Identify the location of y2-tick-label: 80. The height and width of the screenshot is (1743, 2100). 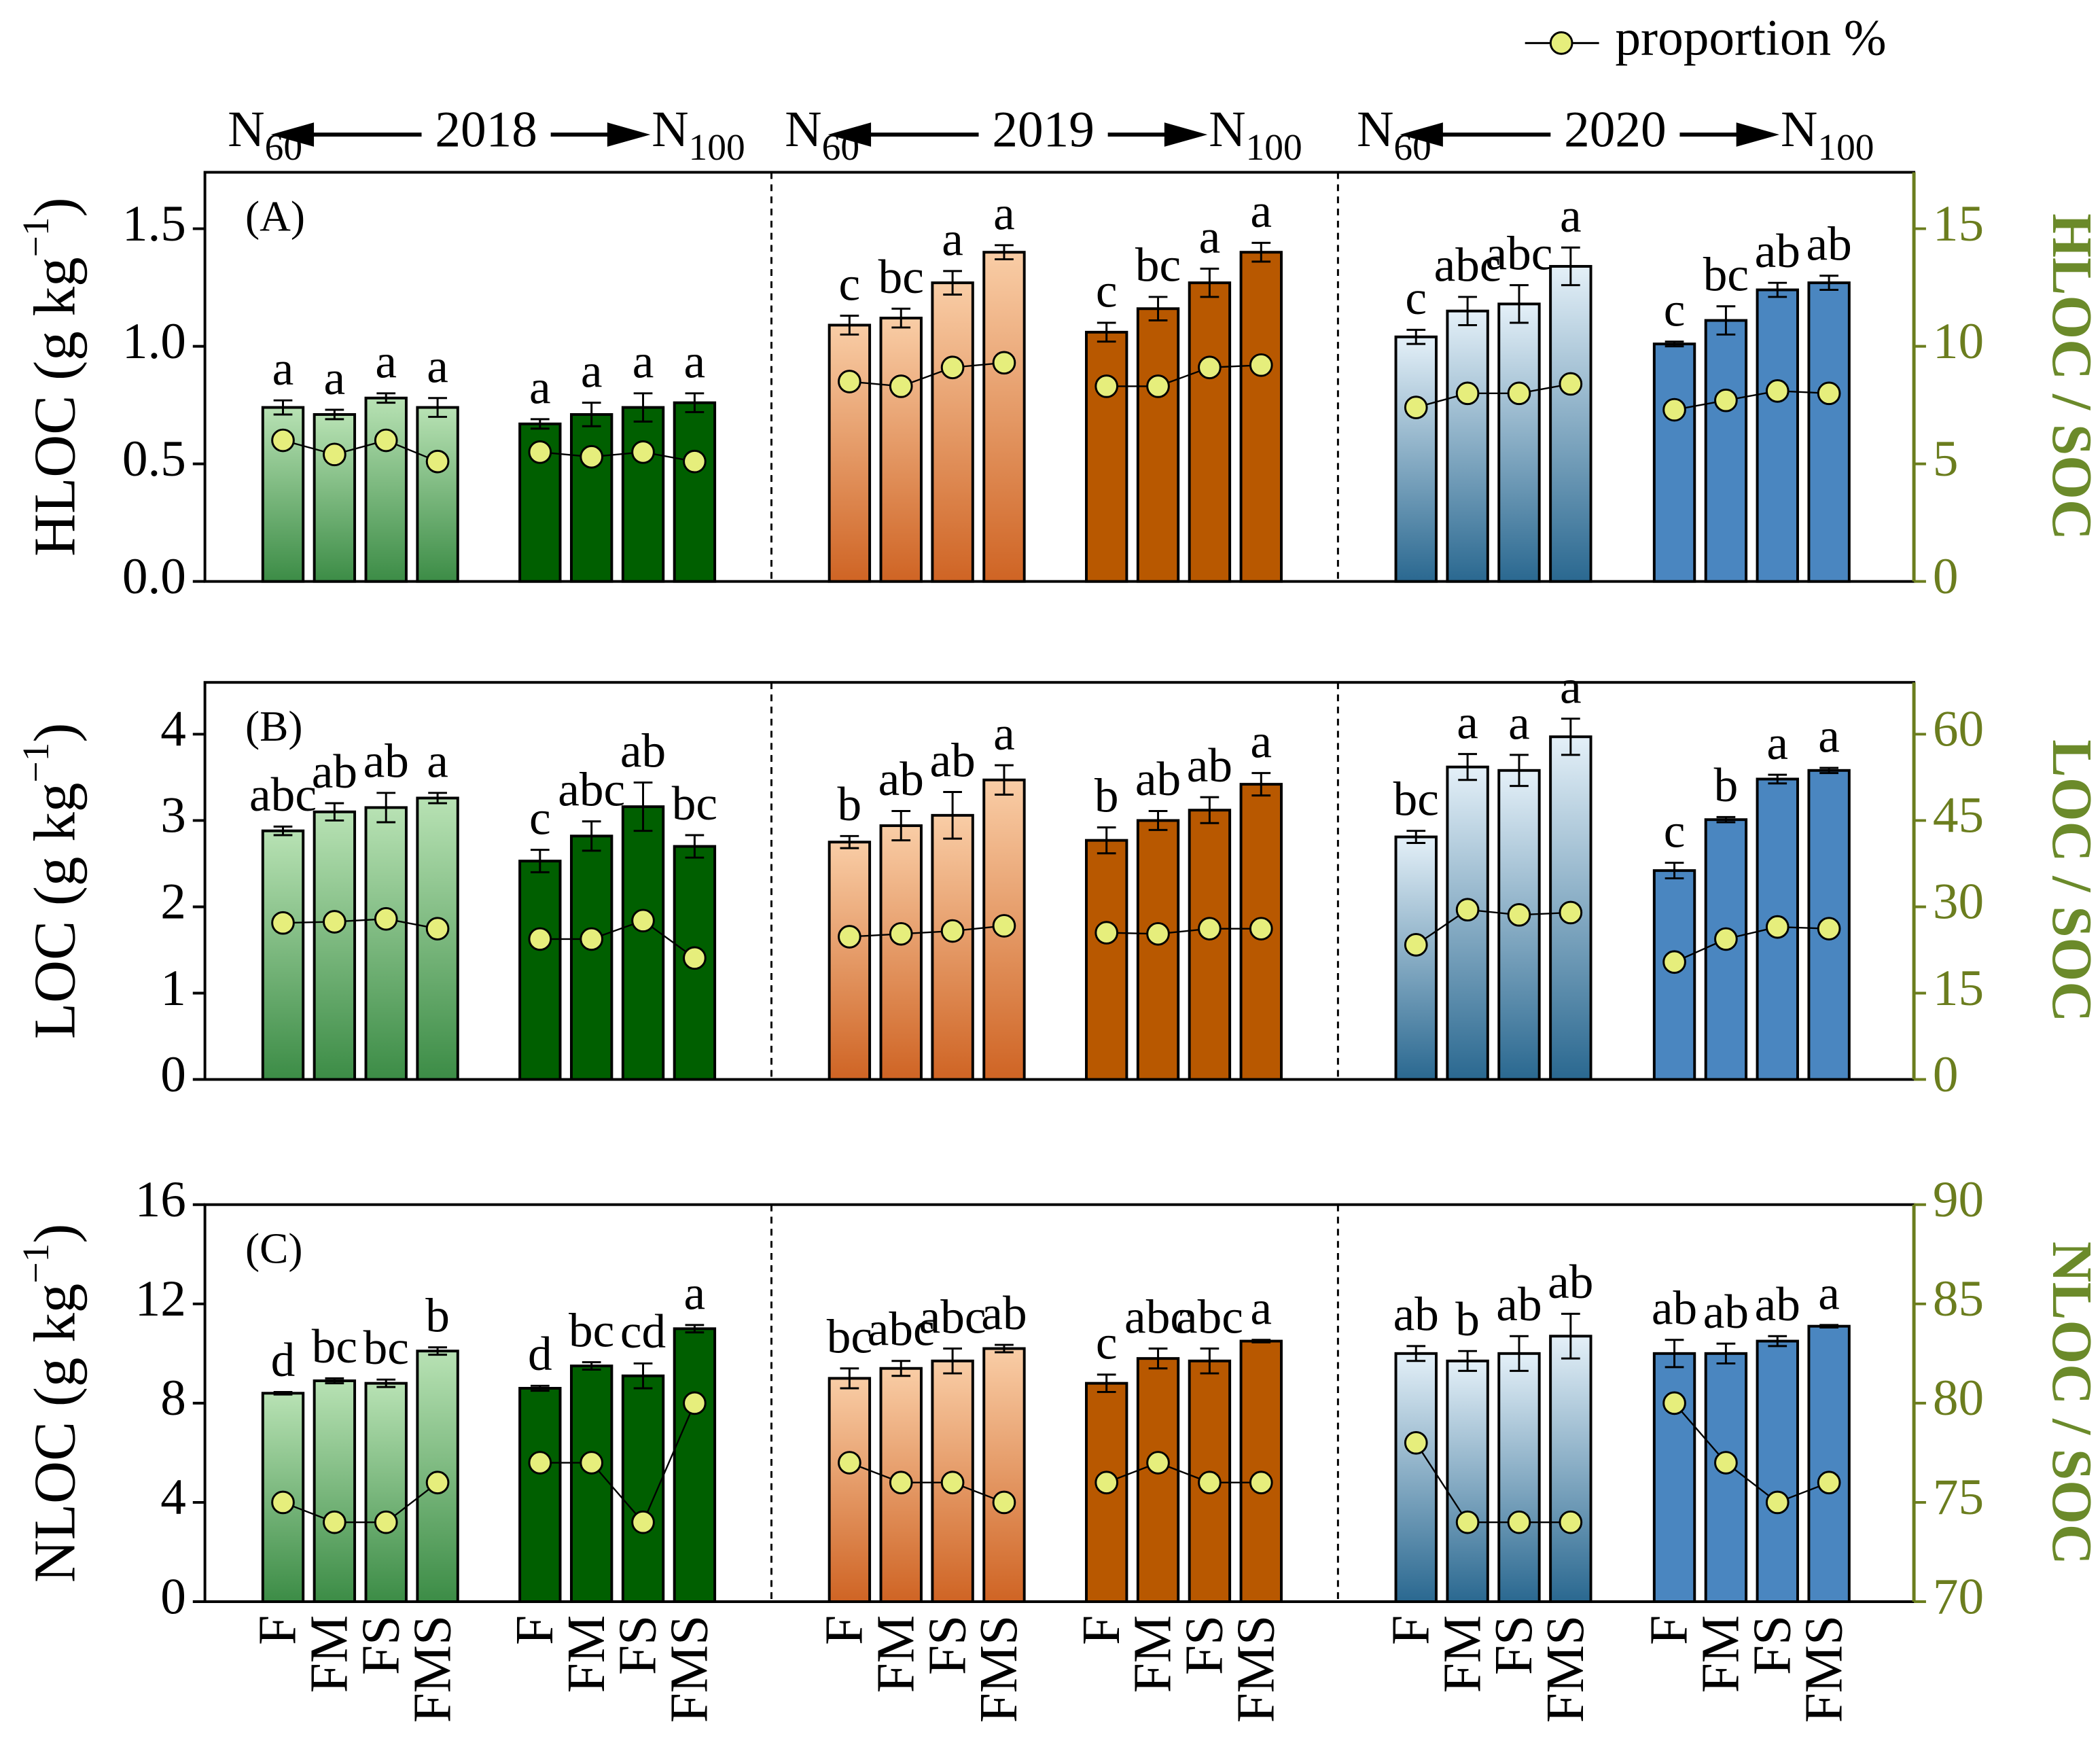
(1958, 1398).